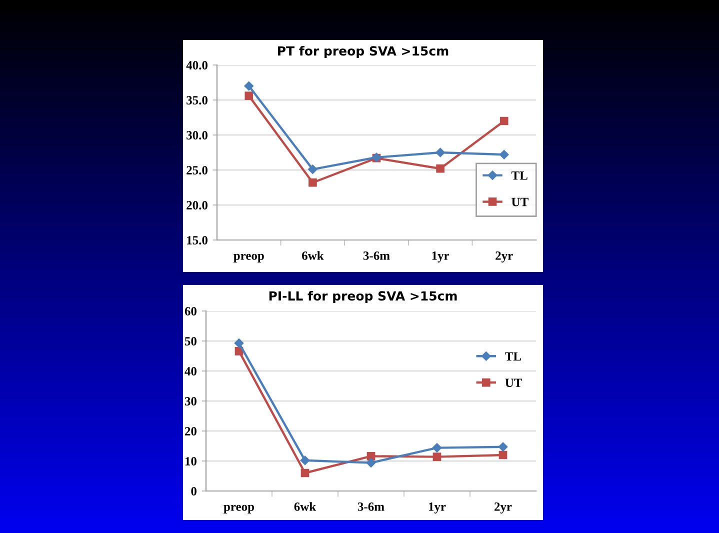 This screenshot has height=533, width=719. What do you see at coordinates (190, 311) in the screenshot?
I see `y-tick-label: 60` at bounding box center [190, 311].